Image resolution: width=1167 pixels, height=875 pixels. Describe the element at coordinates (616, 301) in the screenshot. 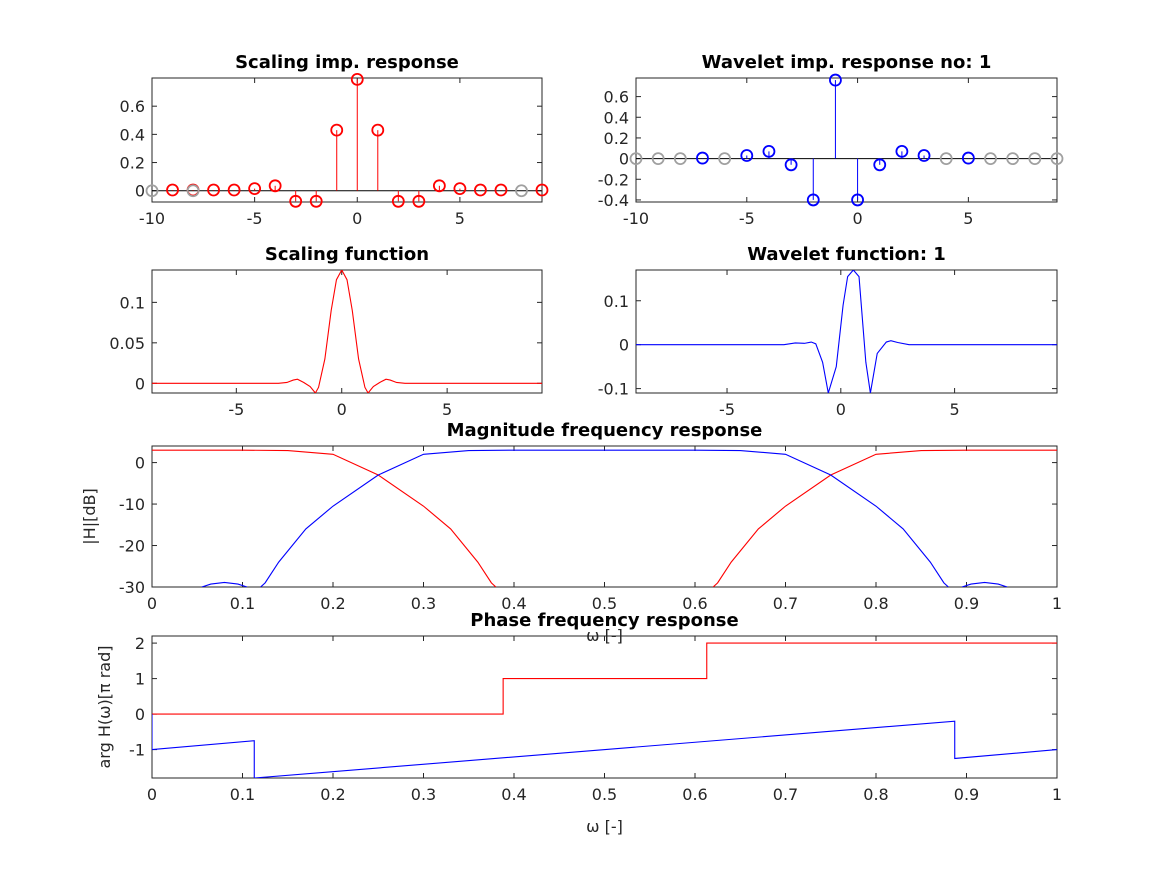

I see `wavelet-fn-ytick-label: 0.1` at that location.